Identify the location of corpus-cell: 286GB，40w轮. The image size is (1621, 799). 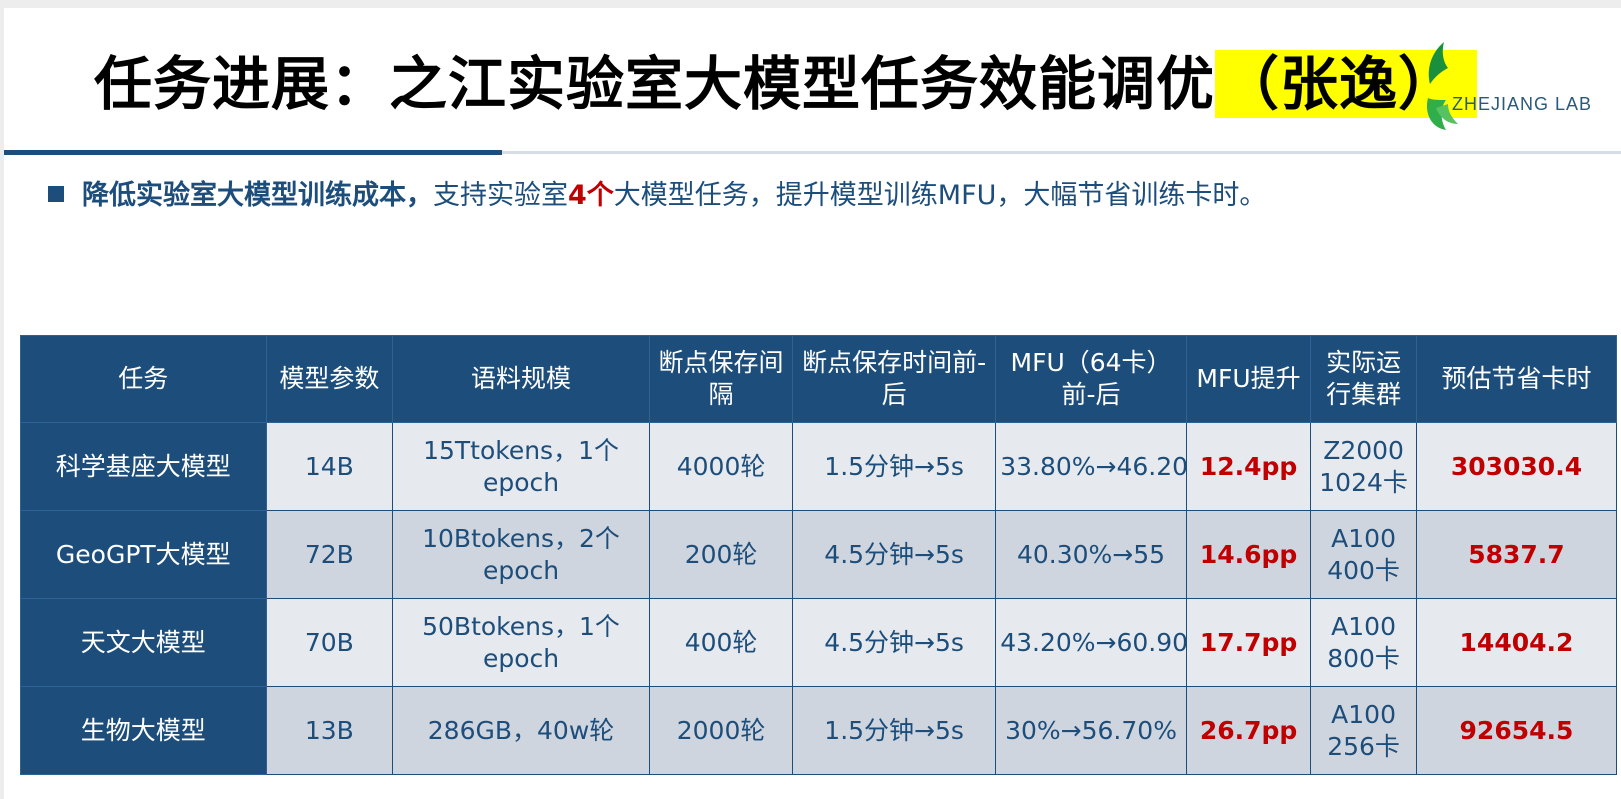
(521, 730).